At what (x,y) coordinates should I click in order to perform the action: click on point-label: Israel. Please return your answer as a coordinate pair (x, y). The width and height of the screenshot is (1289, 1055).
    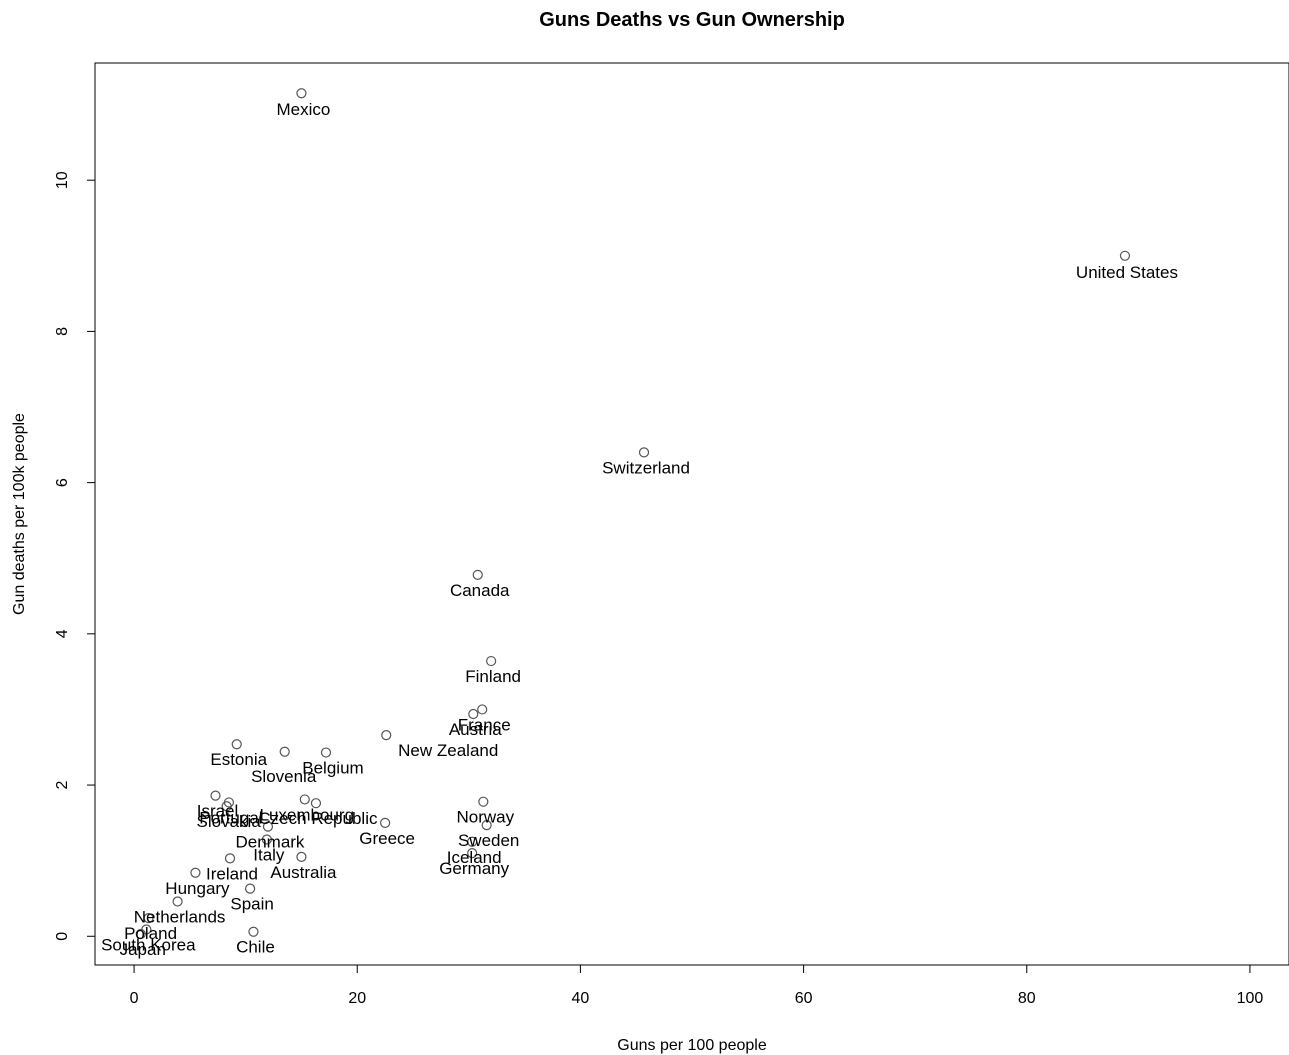
    Looking at the image, I should click on (218, 811).